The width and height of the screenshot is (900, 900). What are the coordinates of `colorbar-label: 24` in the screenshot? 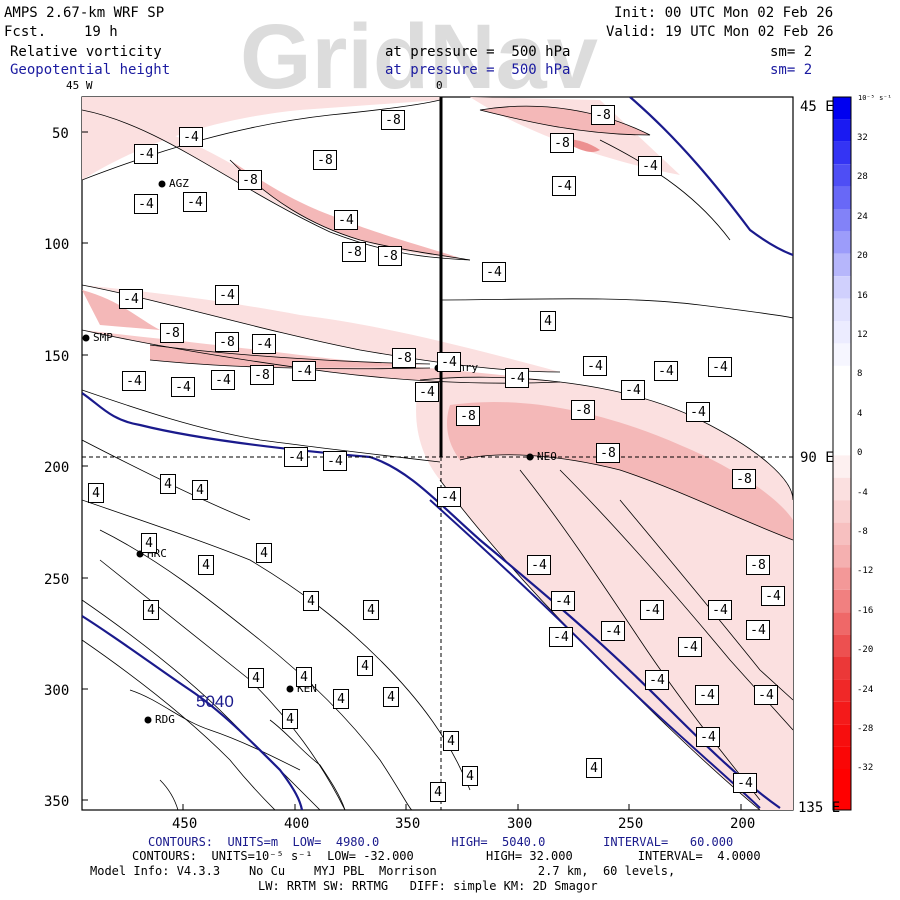 It's located at (862, 216).